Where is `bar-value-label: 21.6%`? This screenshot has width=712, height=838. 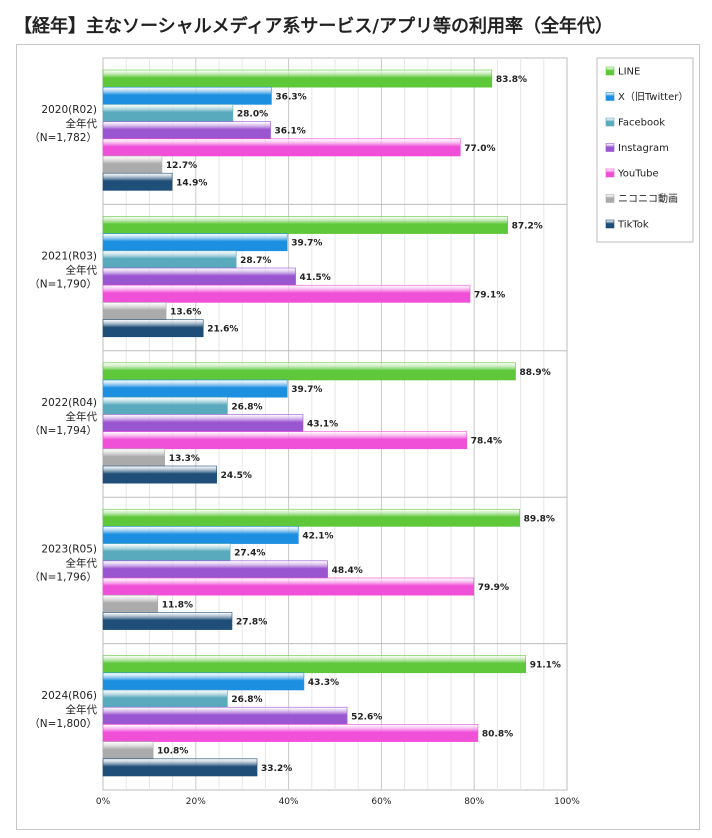 bar-value-label: 21.6% is located at coordinates (222, 330).